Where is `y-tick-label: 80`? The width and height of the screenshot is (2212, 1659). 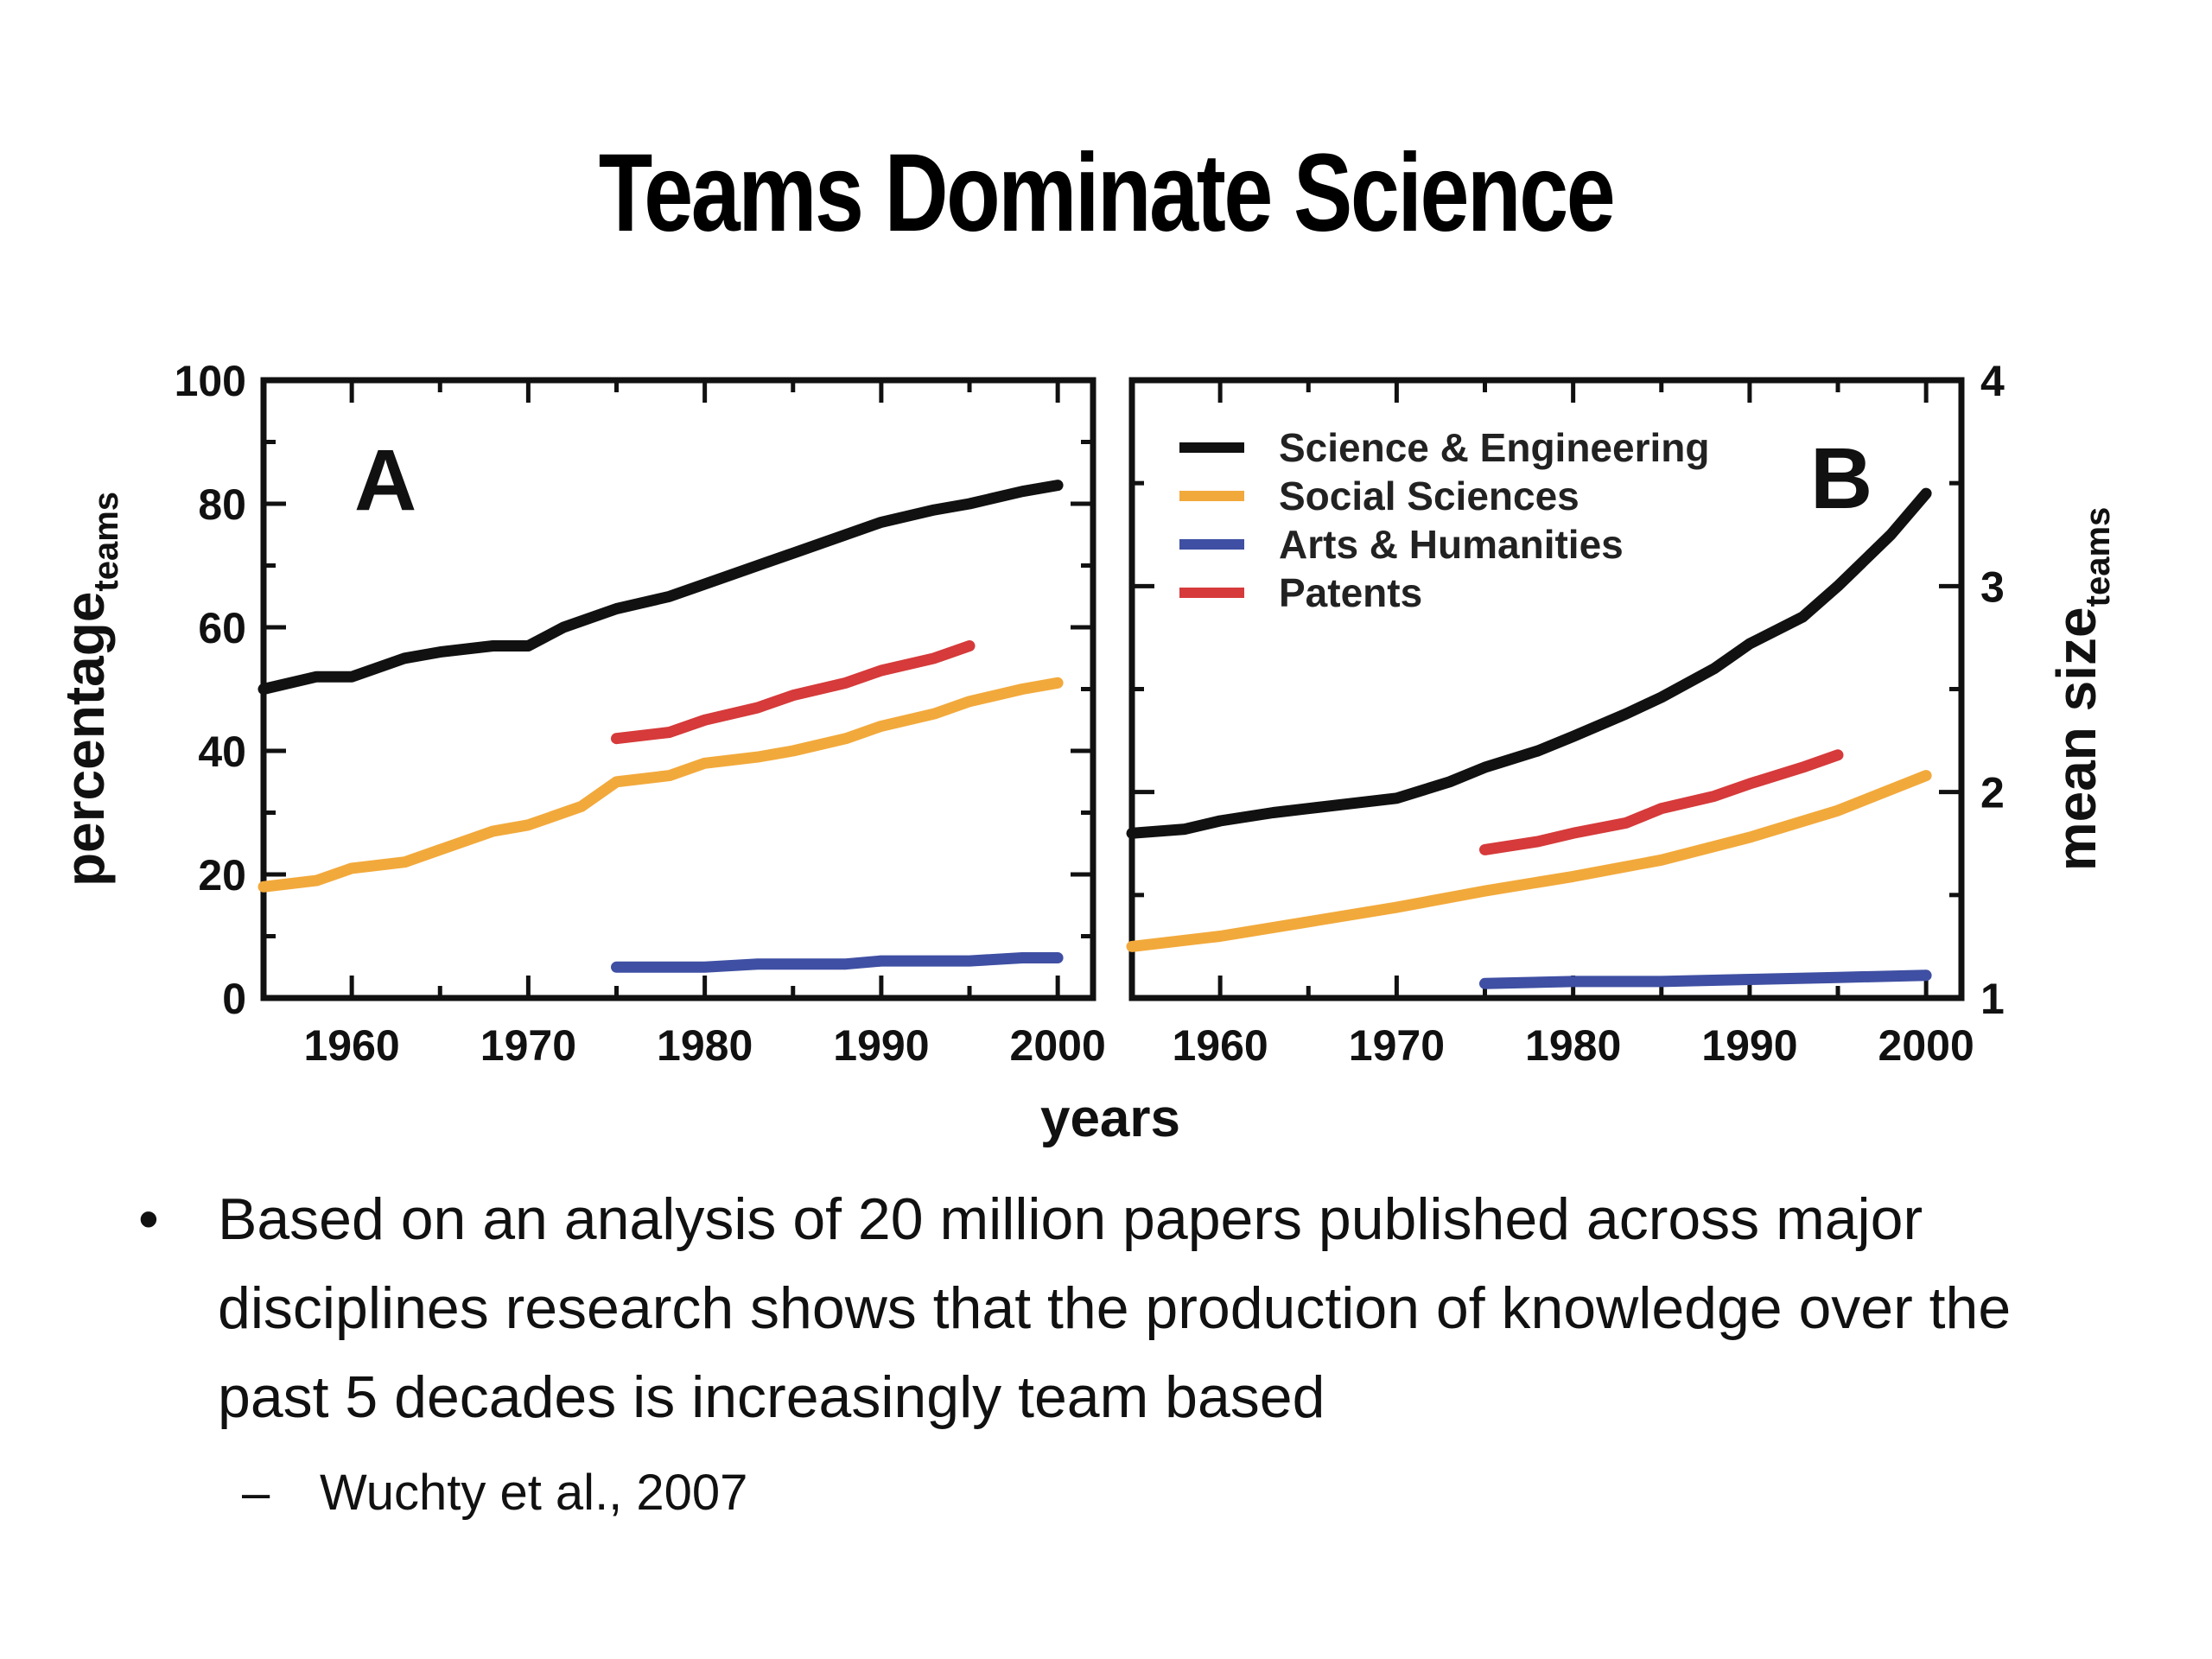
y-tick-label: 80 is located at coordinates (222, 504).